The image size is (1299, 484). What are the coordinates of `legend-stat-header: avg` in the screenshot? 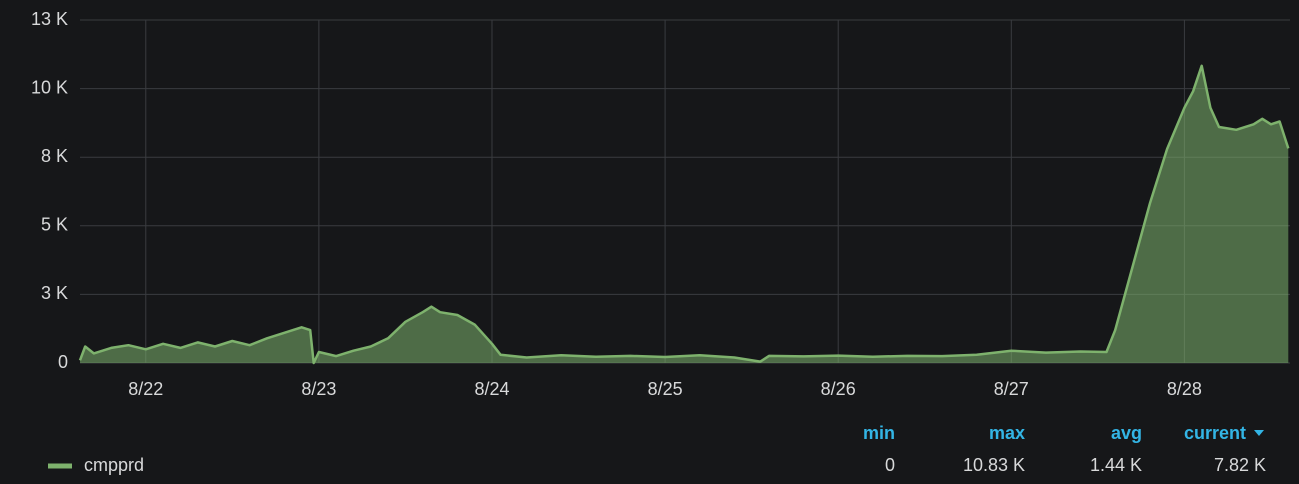 It's located at (1126, 433).